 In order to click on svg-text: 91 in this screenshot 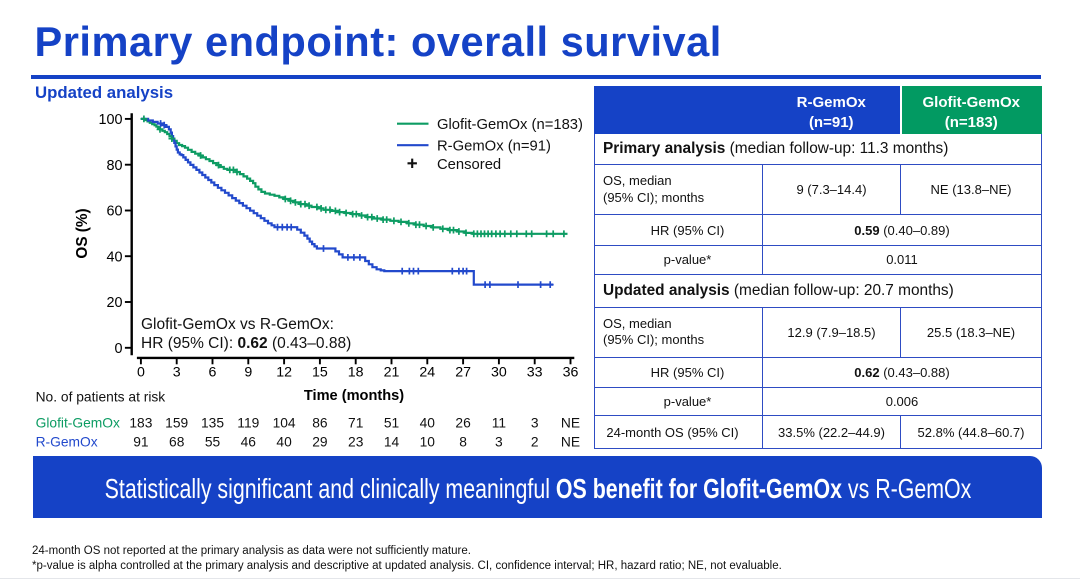, I will do `click(140, 441)`.